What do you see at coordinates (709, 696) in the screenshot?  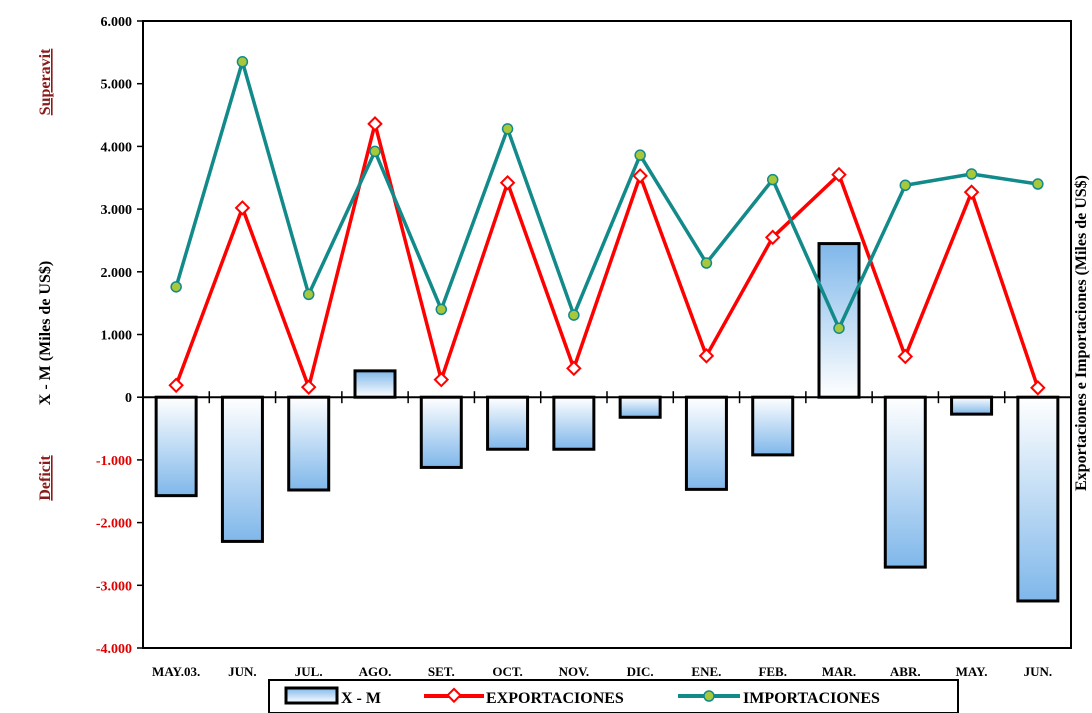 I see `legend-marker-importaciones` at bounding box center [709, 696].